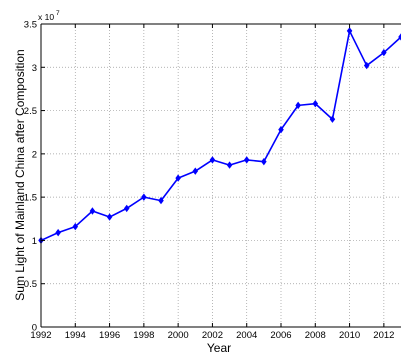 The image size is (401, 354). Describe the element at coordinates (178, 335) in the screenshot. I see `x-tick-label: 2000` at that location.